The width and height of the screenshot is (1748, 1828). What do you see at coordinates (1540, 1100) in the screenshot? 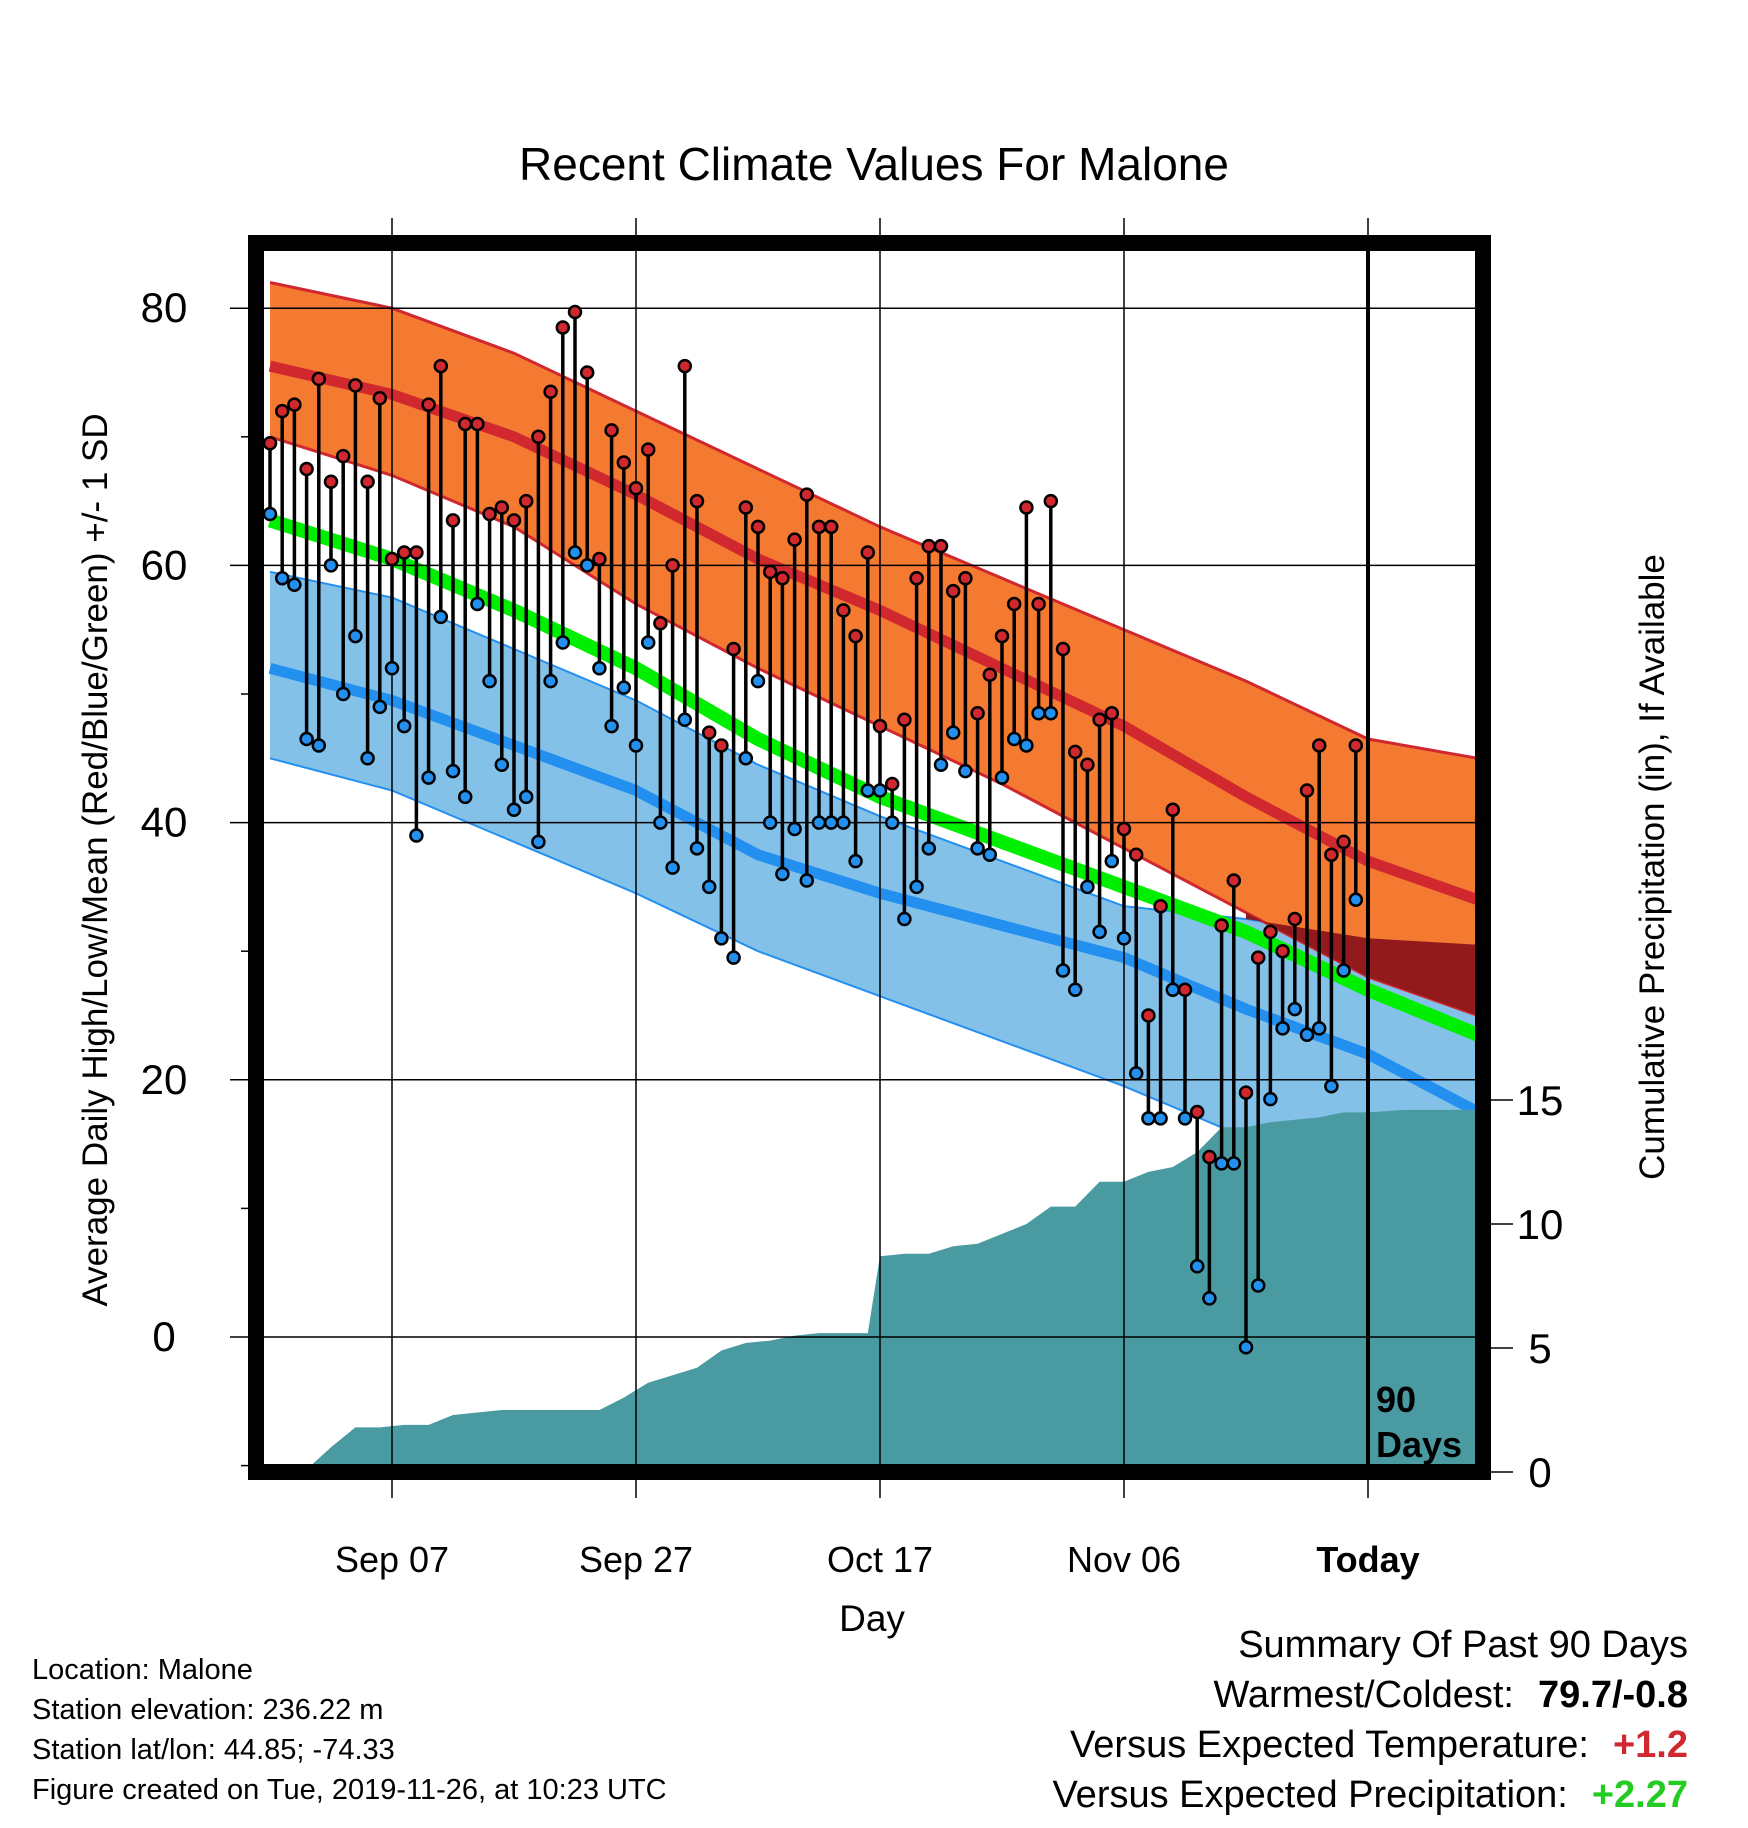
I see `y2-tick-label: 15` at bounding box center [1540, 1100].